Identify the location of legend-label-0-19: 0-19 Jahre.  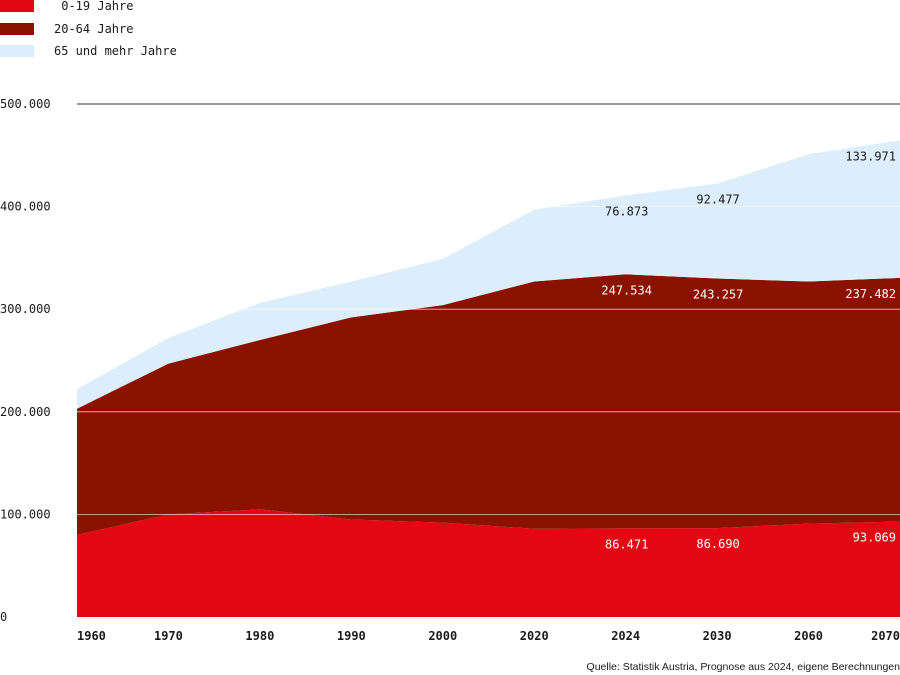
(94, 6).